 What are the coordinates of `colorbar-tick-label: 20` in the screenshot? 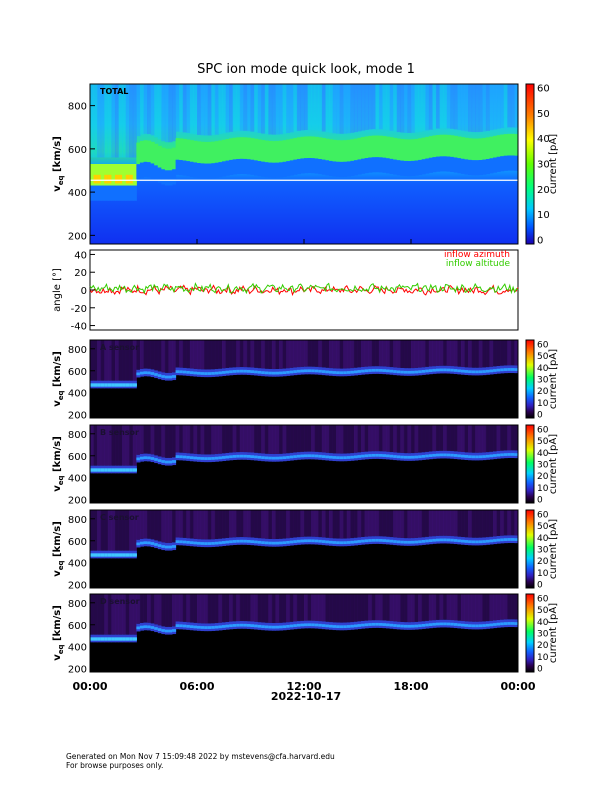 It's located at (543, 562).